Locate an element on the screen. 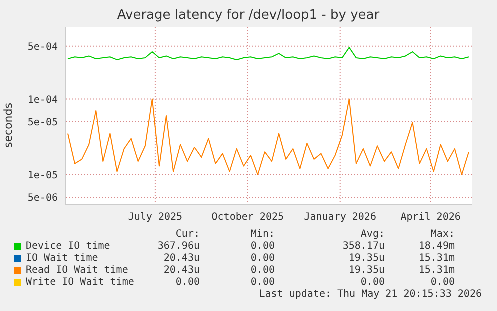 The image size is (497, 311). x-tick-label: January 2026 is located at coordinates (340, 218).